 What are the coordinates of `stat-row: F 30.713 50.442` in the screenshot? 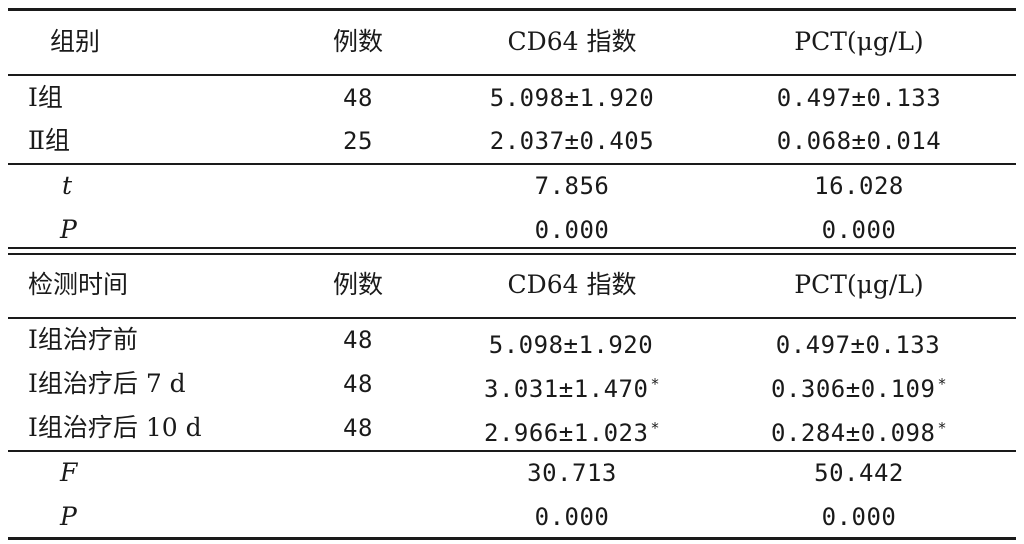 It's located at (512, 473).